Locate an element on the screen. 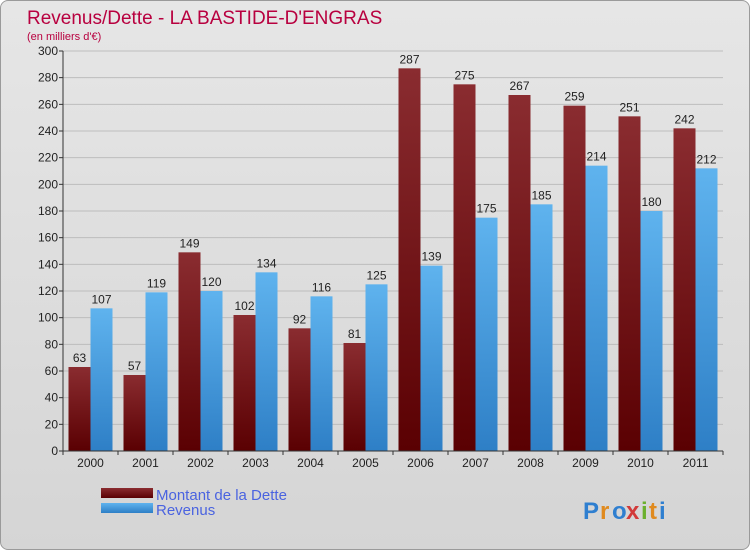 Image resolution: width=750 pixels, height=550 pixels. y-tick-label: 40 is located at coordinates (52, 398).